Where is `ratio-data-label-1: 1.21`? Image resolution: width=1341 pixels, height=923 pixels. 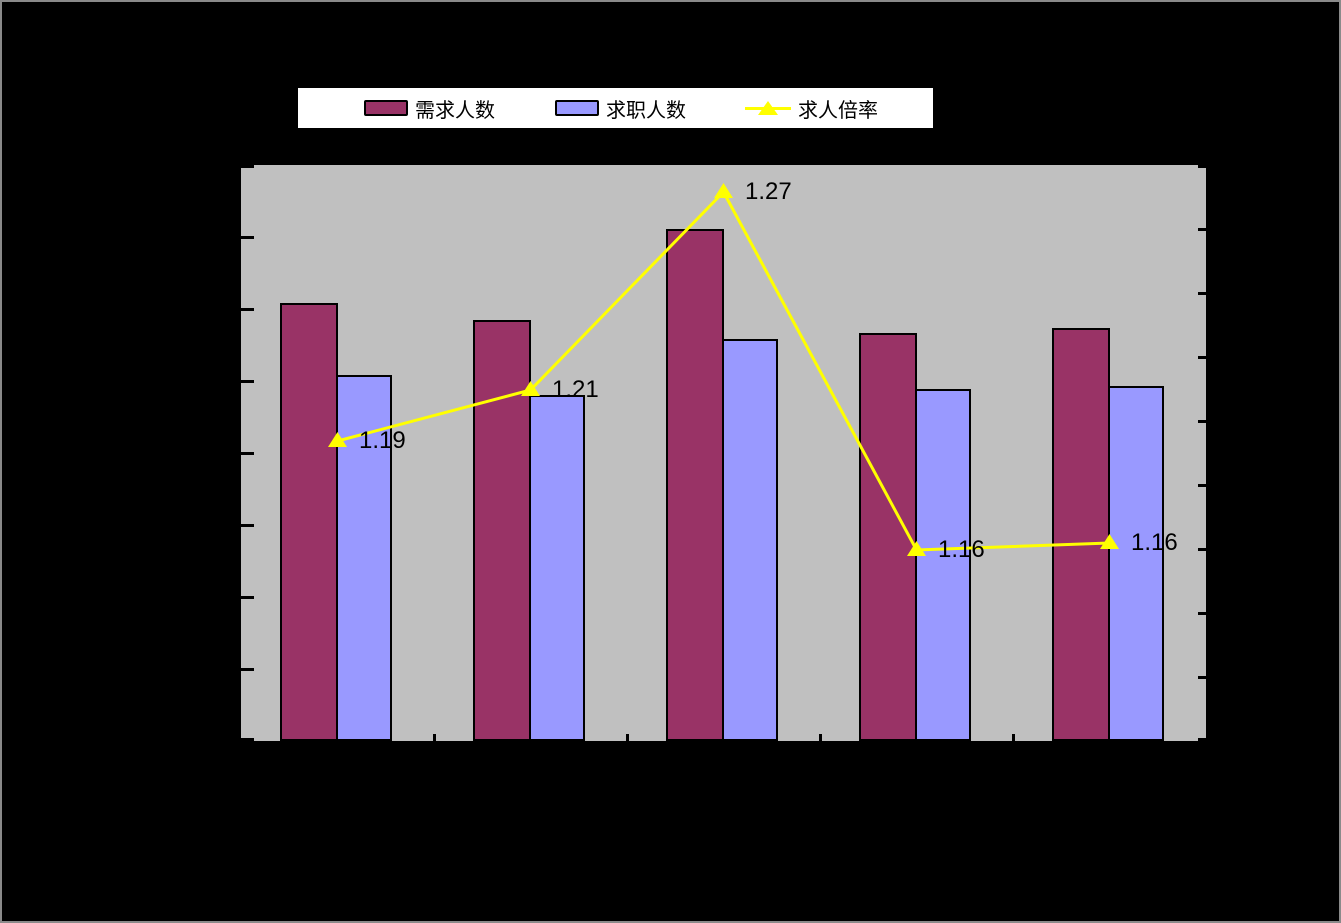
ratio-data-label-1: 1.21 is located at coordinates (575, 389).